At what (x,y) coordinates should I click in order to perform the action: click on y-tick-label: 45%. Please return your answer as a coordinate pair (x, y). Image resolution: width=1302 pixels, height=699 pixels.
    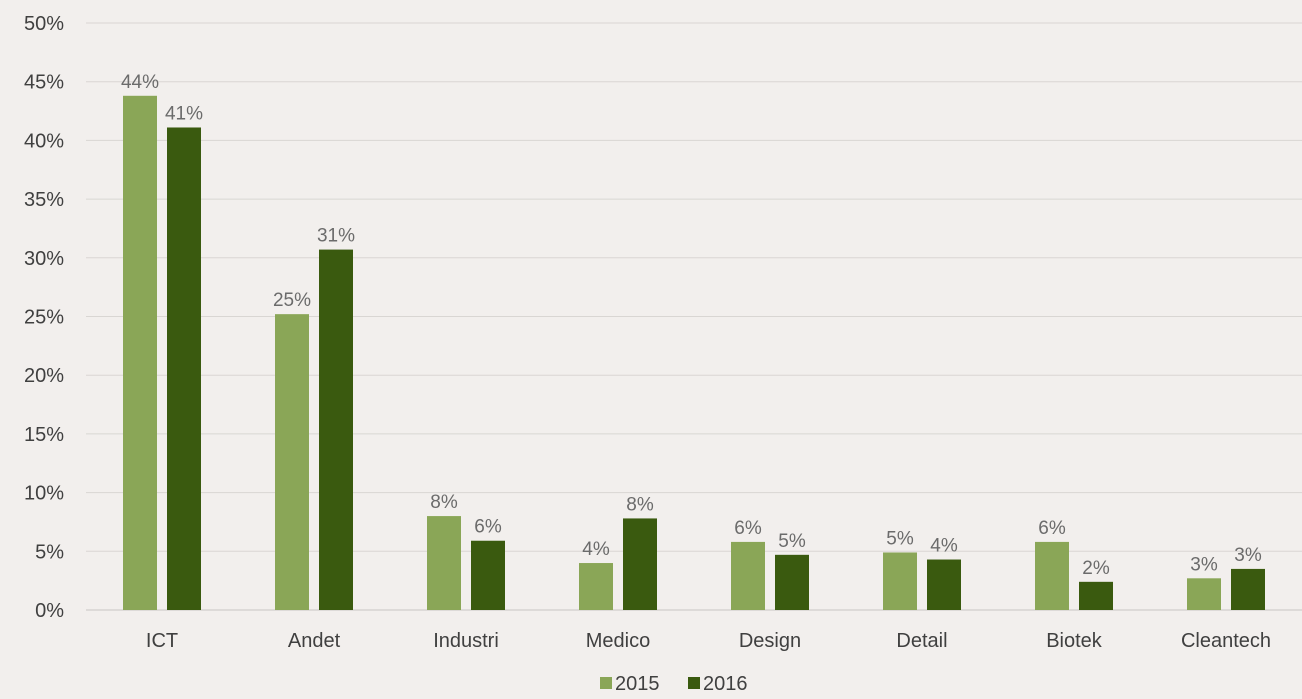
    Looking at the image, I should click on (44, 83).